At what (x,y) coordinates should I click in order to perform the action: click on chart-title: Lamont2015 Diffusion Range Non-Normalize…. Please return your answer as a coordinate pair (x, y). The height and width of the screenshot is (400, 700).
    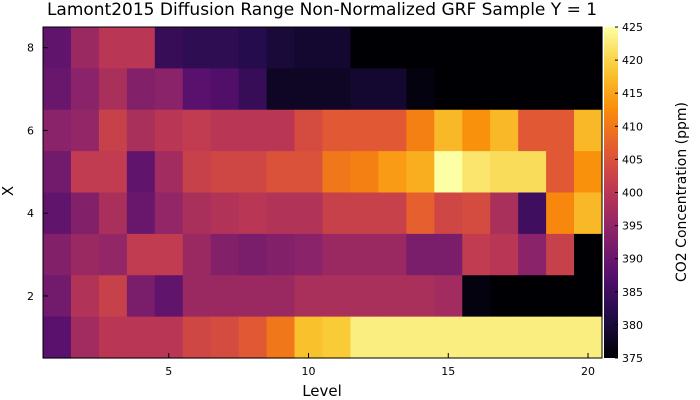
    Looking at the image, I should click on (322, 10).